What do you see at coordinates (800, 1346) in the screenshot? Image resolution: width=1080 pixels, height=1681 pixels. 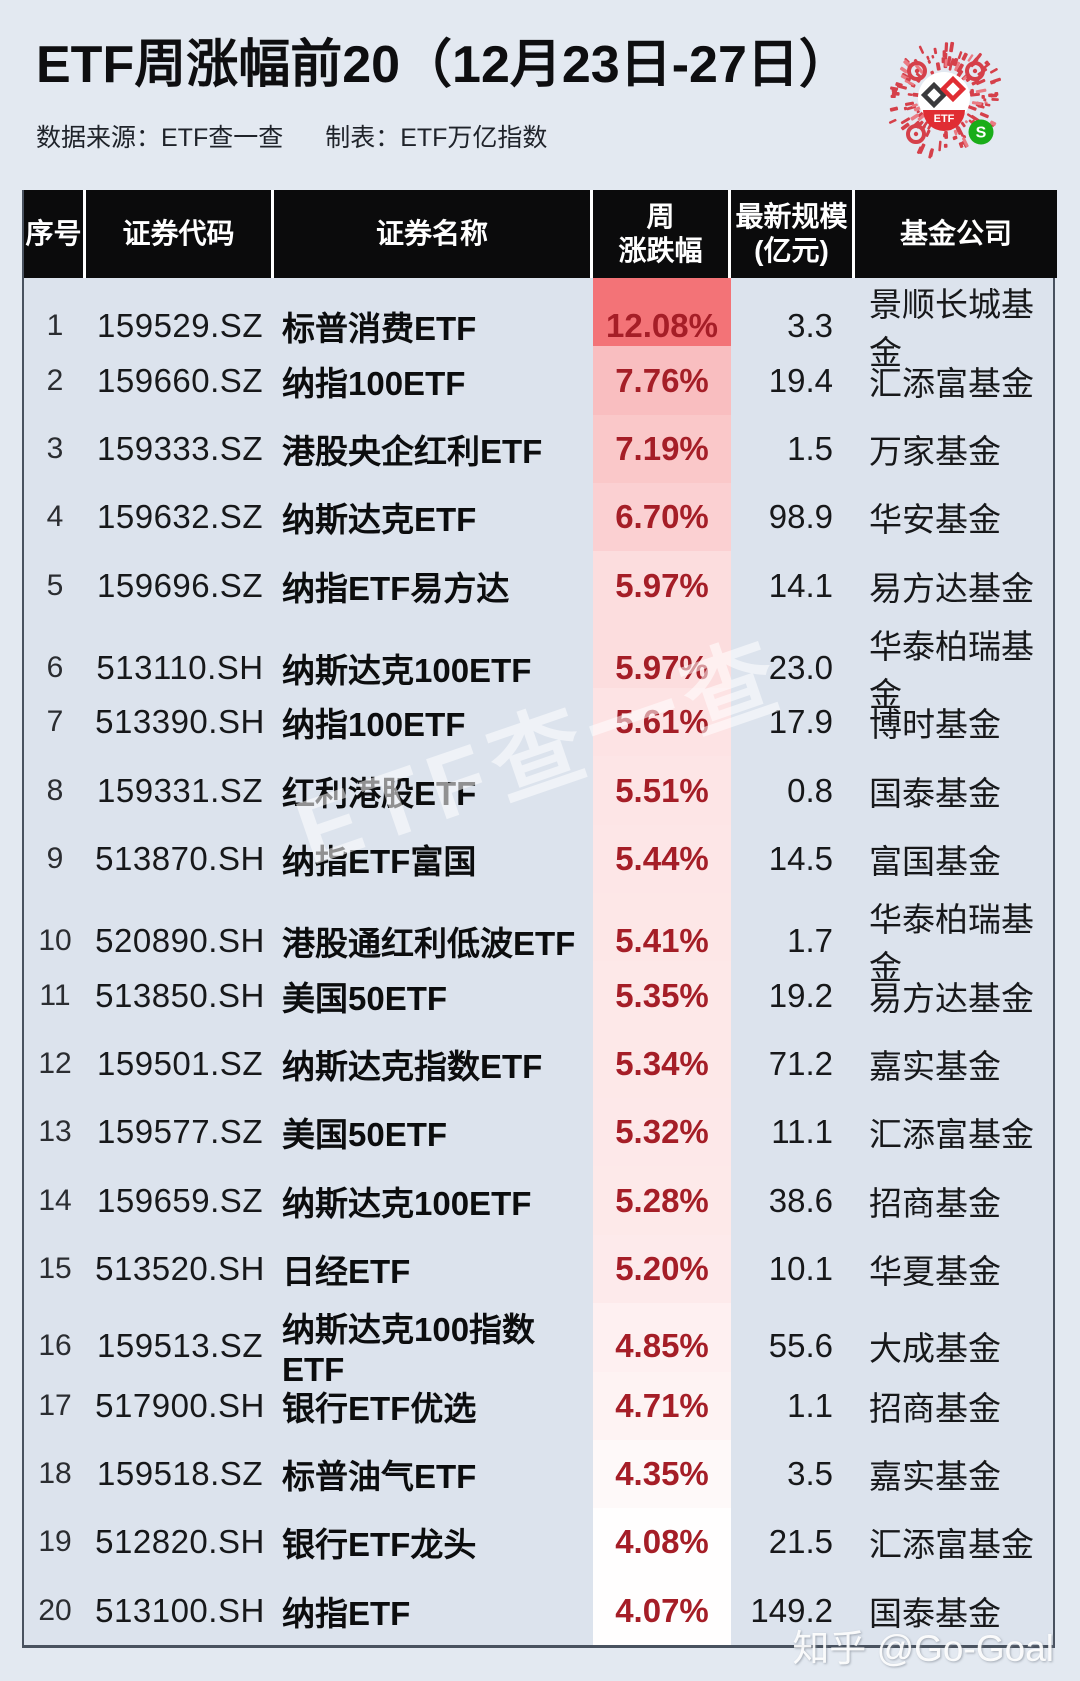 I see `scale-cell: 55.6` at bounding box center [800, 1346].